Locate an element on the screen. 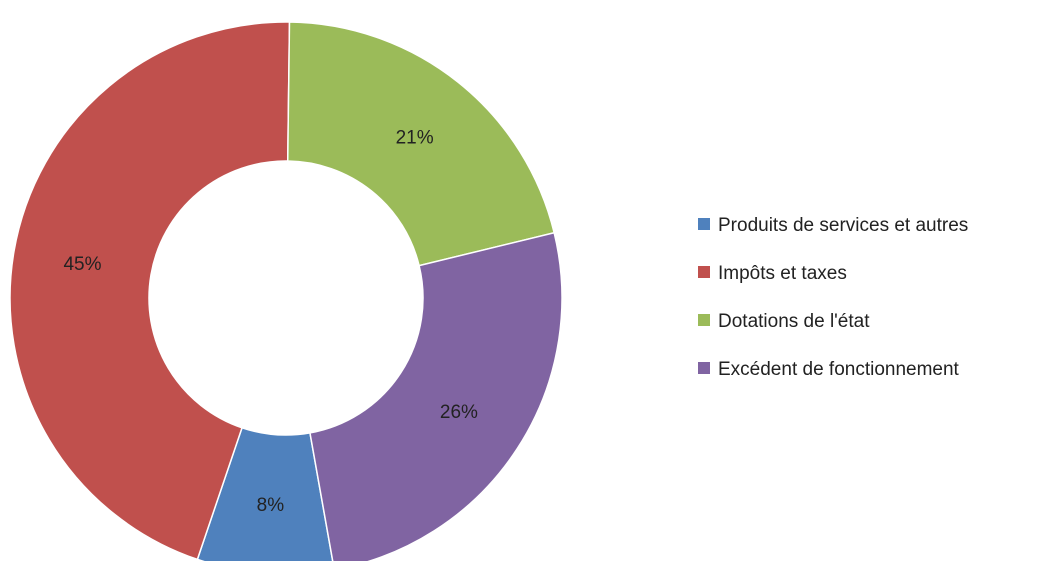  data-label-excedent-de-fonctionnement: 26% is located at coordinates (459, 412).